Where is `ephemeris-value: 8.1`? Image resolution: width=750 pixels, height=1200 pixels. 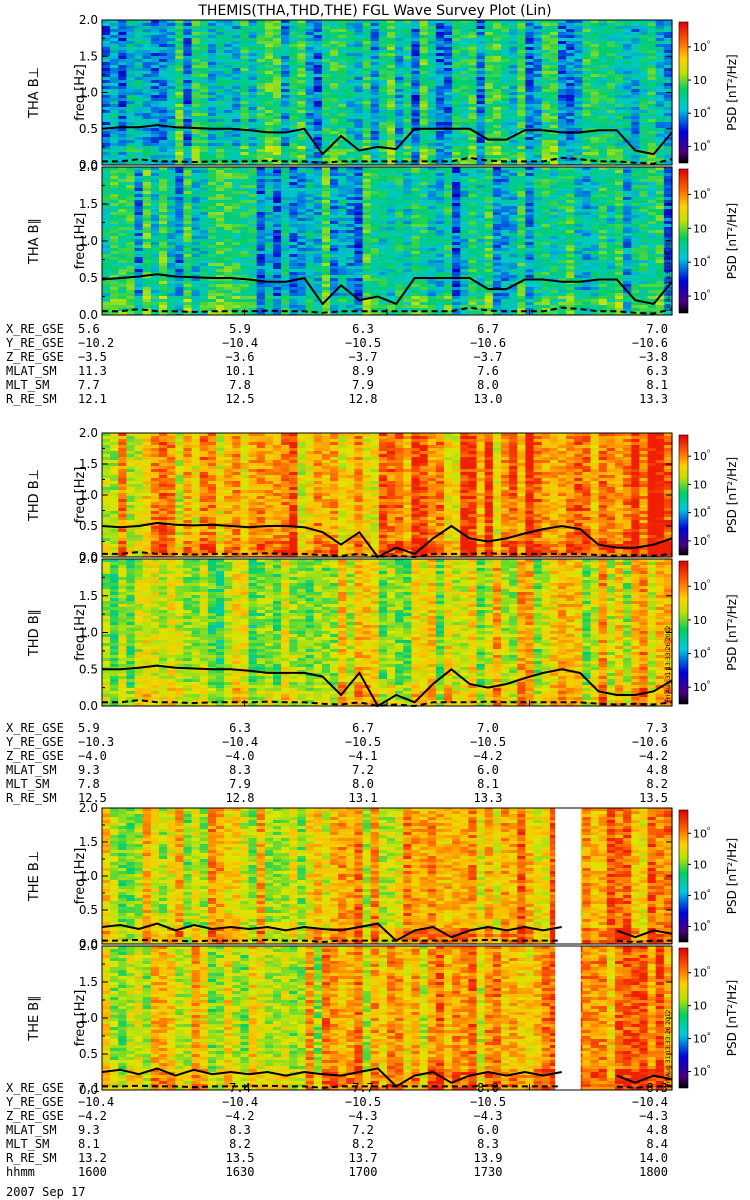 ephemeris-value: 8.1 is located at coordinates (89, 1144).